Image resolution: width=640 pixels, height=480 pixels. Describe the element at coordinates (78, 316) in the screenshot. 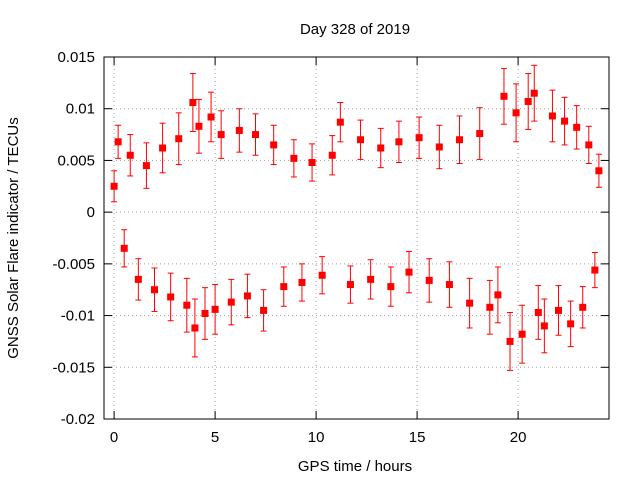

I see `y-tick-label: -0.01` at that location.